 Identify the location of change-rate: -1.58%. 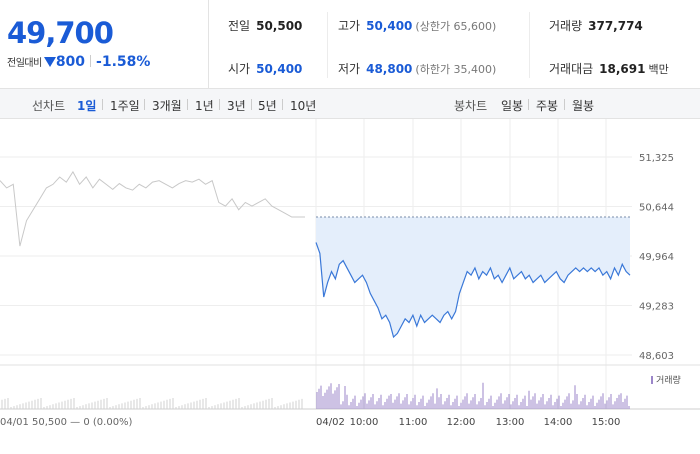
(123, 62).